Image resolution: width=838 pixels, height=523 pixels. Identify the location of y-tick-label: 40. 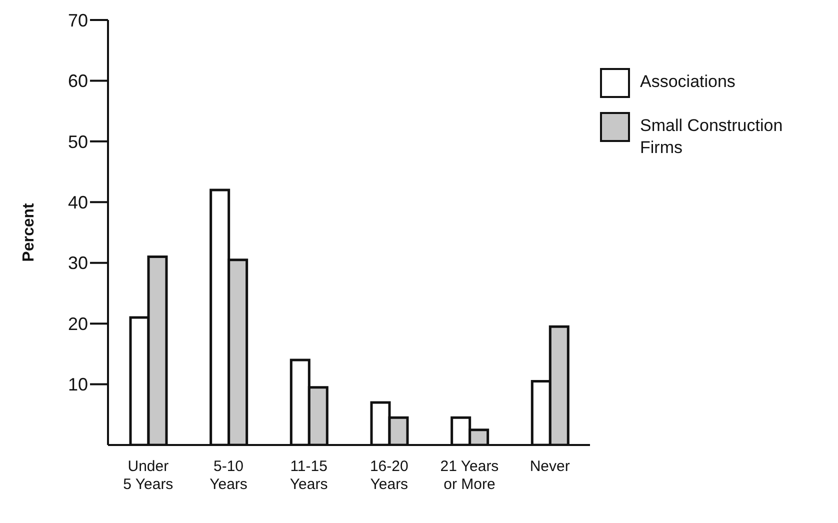
(78, 202).